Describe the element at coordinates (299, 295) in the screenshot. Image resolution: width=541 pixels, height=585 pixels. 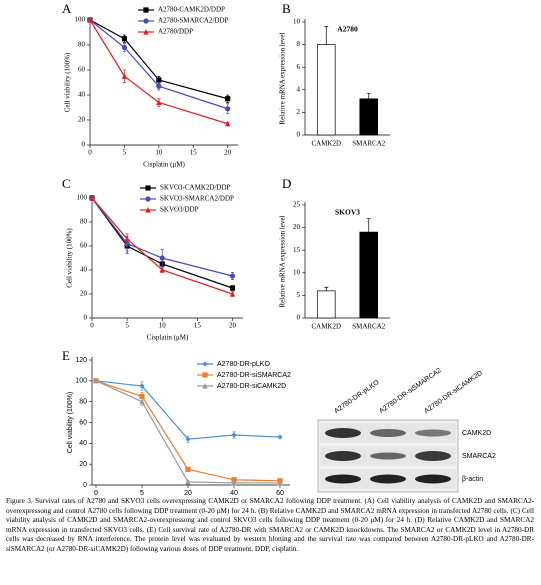
I see `y-tick-label: 5` at that location.